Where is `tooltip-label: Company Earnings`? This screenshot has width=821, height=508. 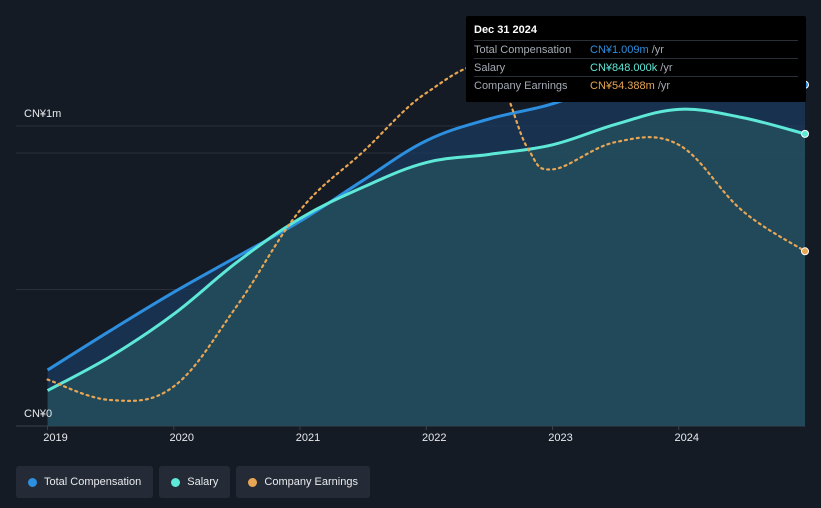
tooltip-label: Company Earnings is located at coordinates (521, 85).